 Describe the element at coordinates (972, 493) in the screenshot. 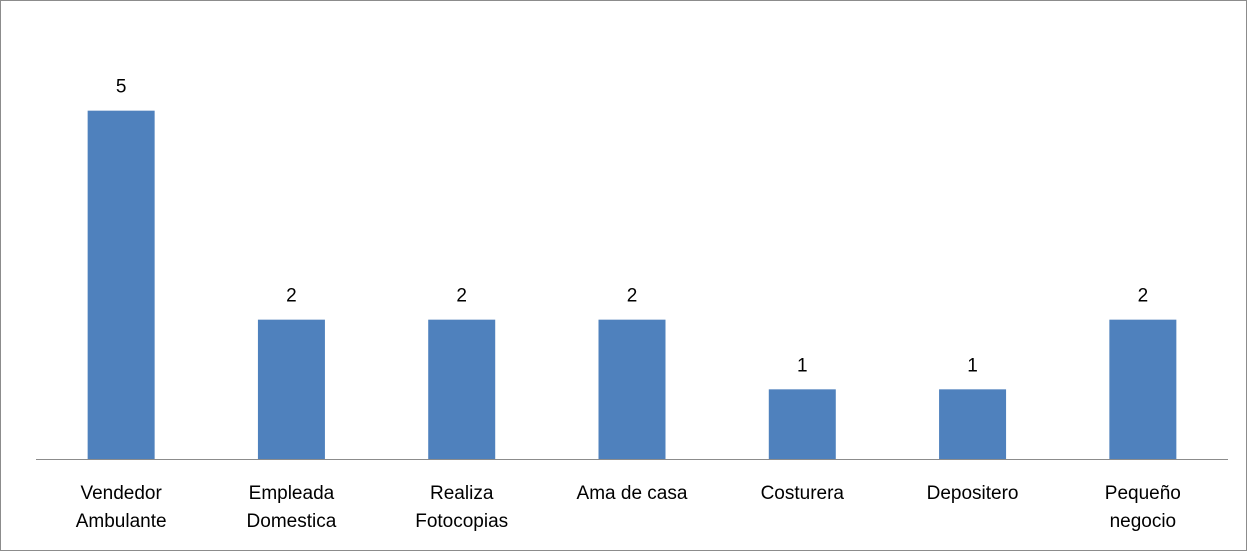

I see `x-tick-label: Depositero` at that location.